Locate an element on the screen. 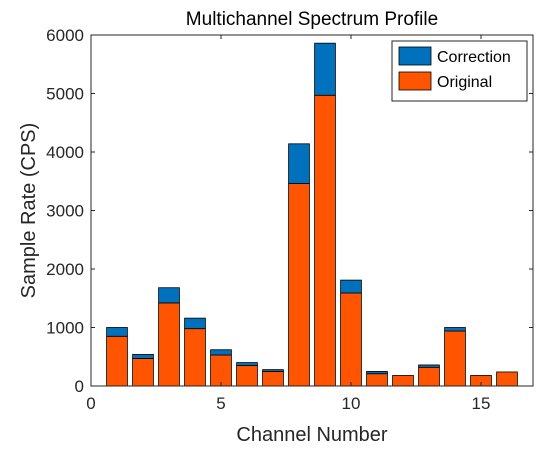 This screenshot has width=550, height=449. y-tick-label: 2000 is located at coordinates (65, 269).